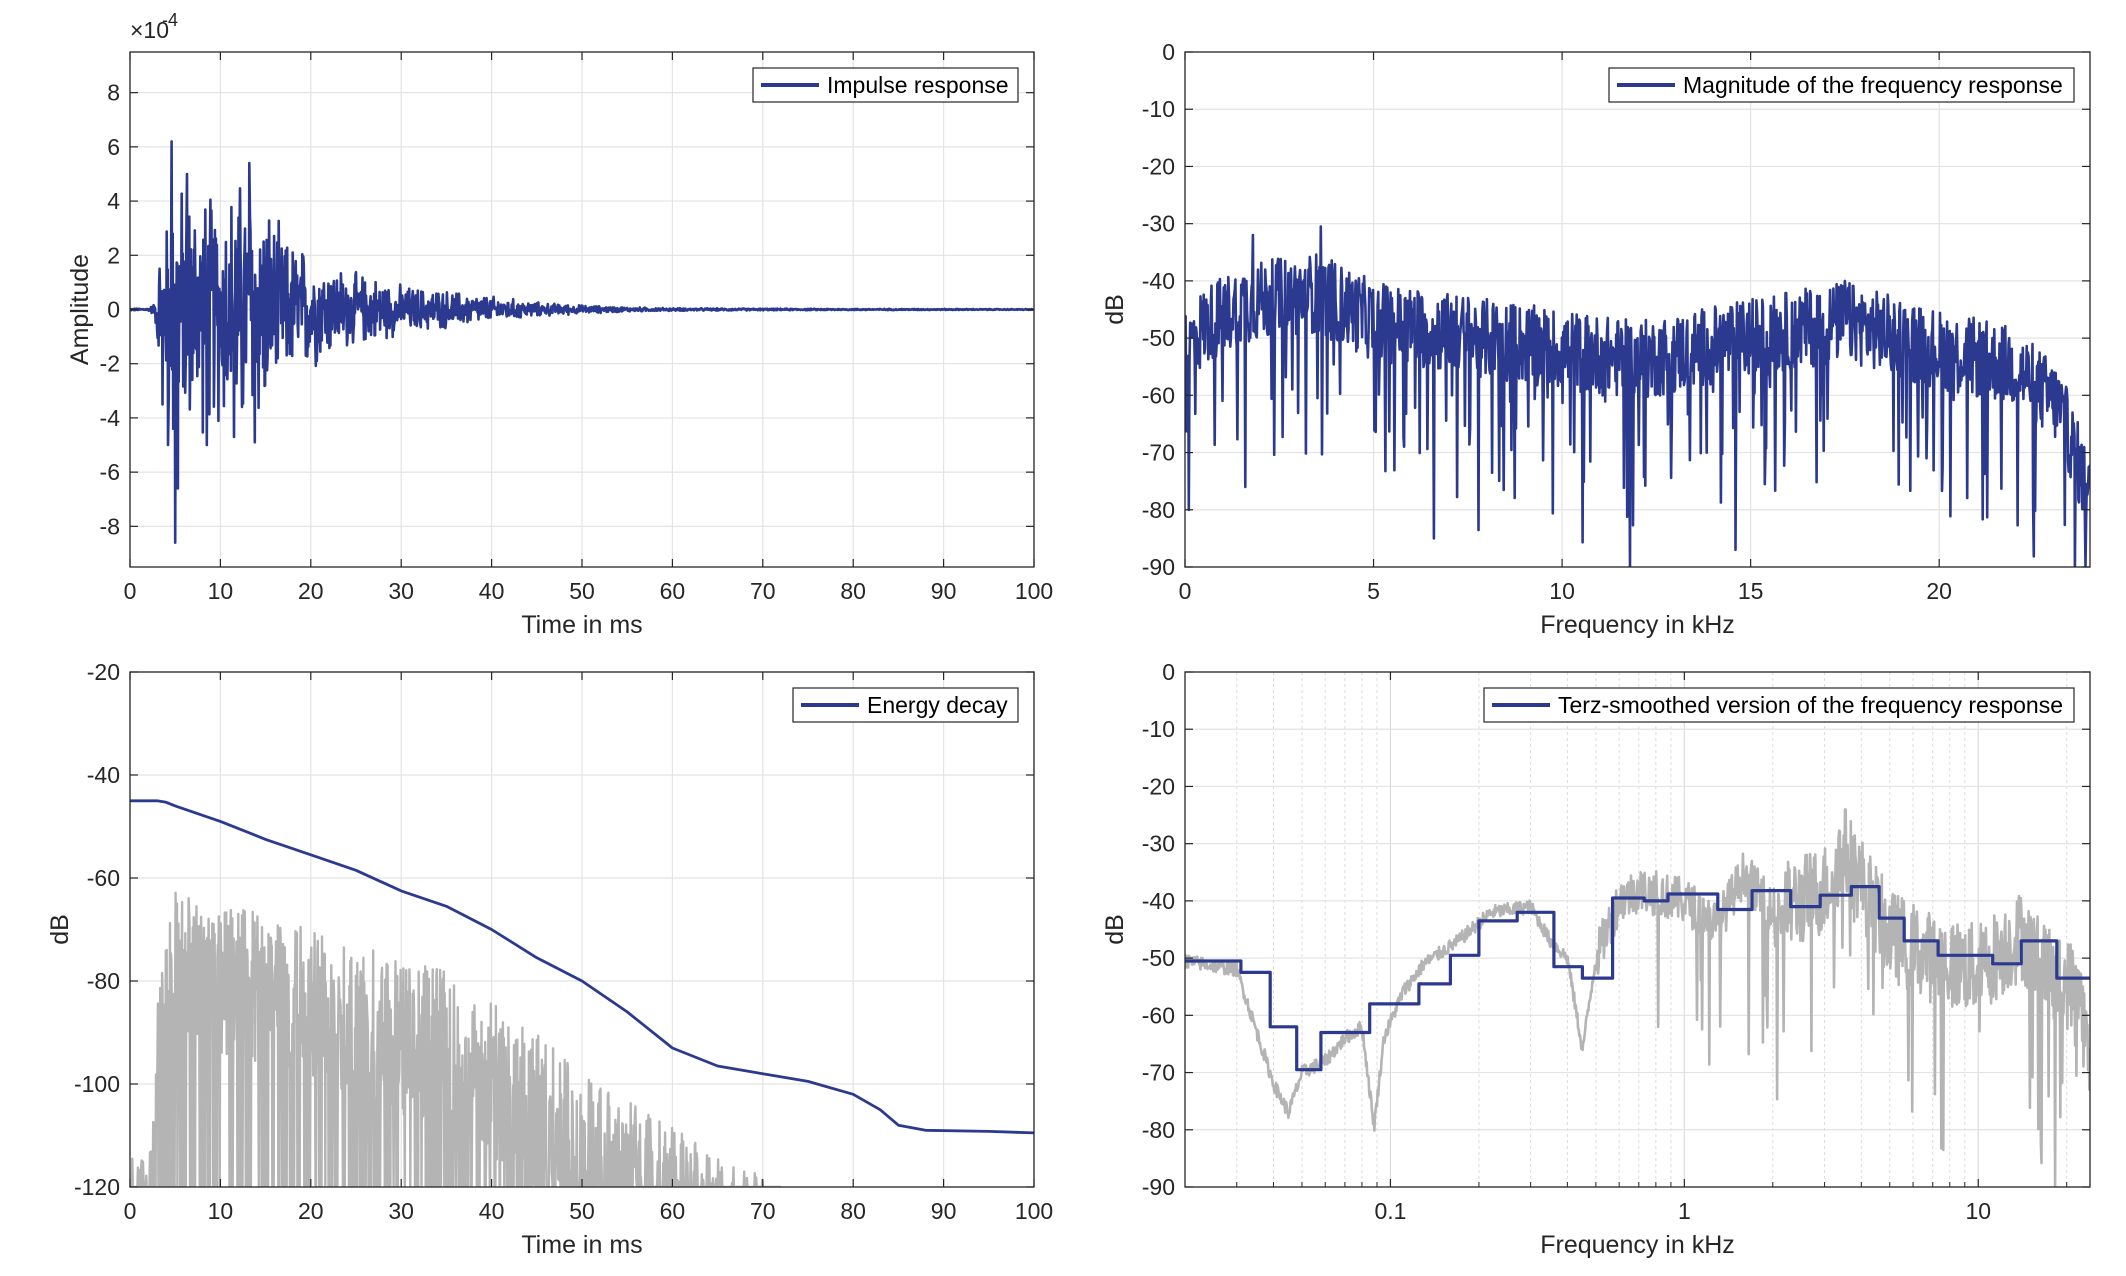 The height and width of the screenshot is (1276, 2126). I want to click on magnitude-xtick-label: 15, so click(1751, 591).